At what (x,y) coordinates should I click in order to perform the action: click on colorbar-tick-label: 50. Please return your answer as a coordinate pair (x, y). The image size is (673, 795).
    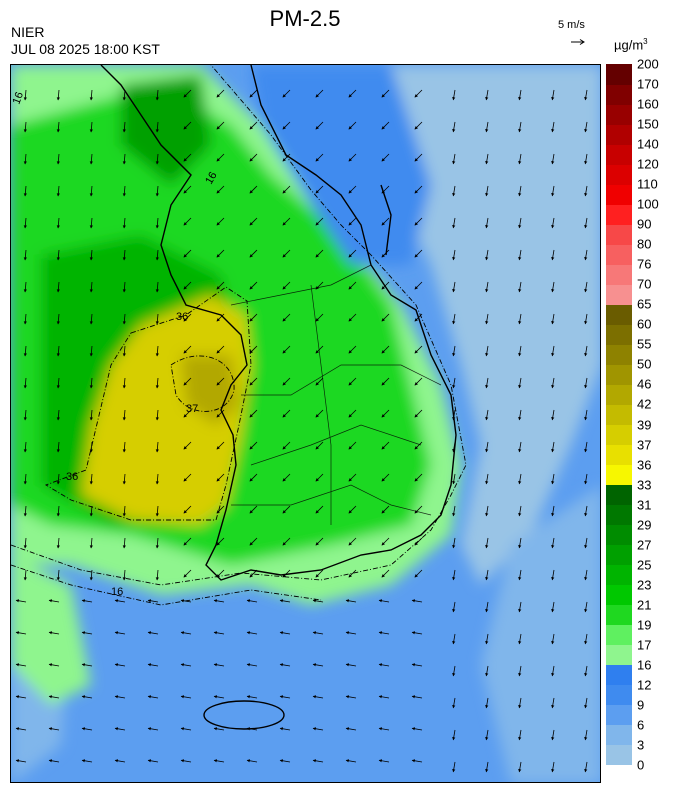
    Looking at the image, I should click on (644, 364).